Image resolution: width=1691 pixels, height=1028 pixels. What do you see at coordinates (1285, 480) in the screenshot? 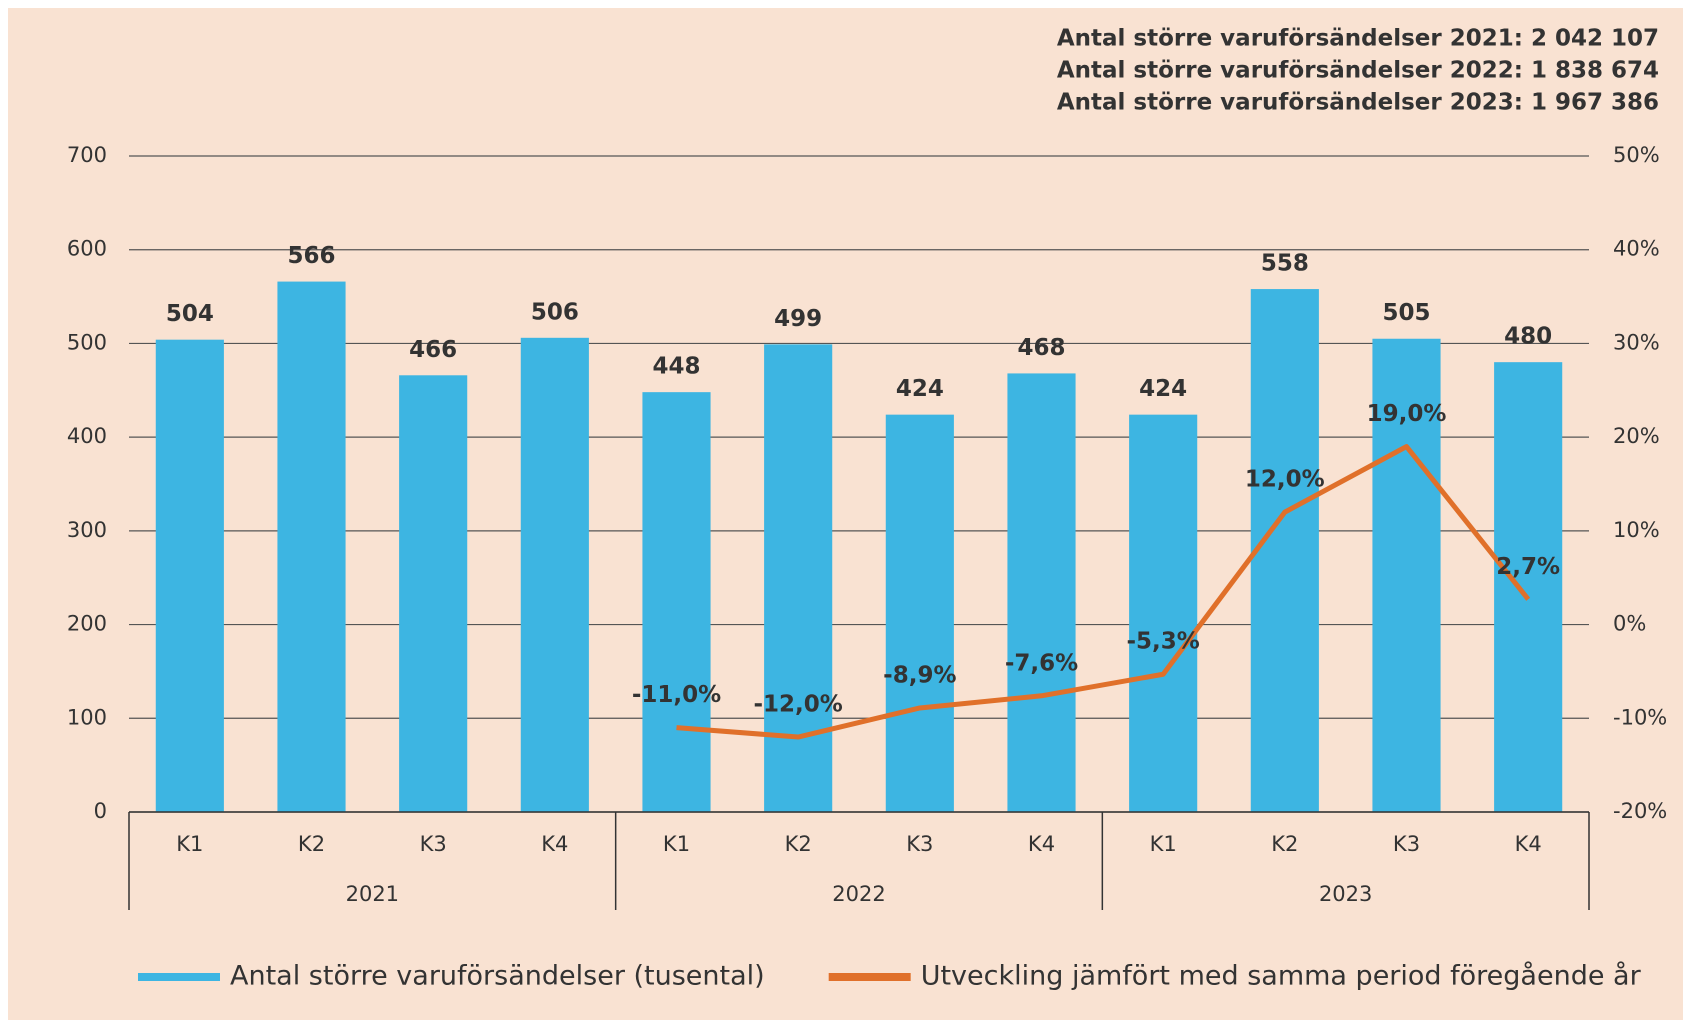
I see `line-data-label: 12,0%` at bounding box center [1285, 480].